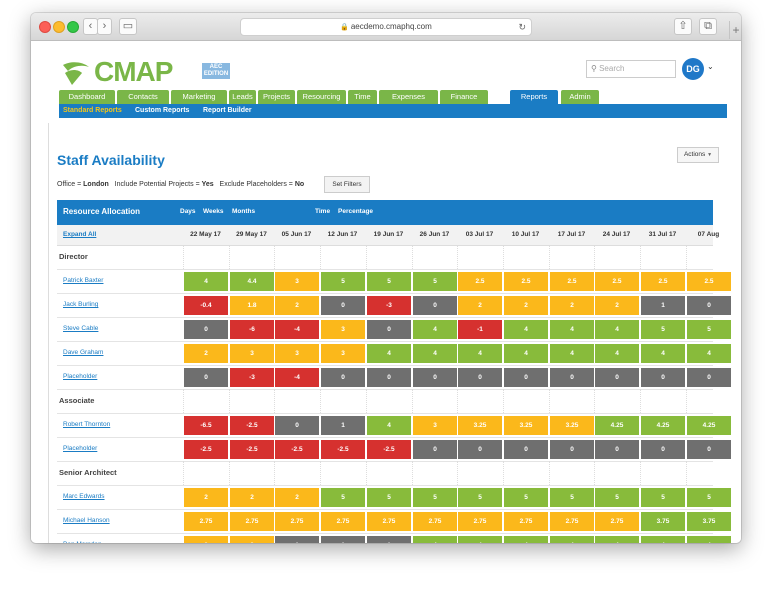 The height and width of the screenshot is (589, 770). What do you see at coordinates (693, 69) in the screenshot?
I see `avatar: DG` at bounding box center [693, 69].